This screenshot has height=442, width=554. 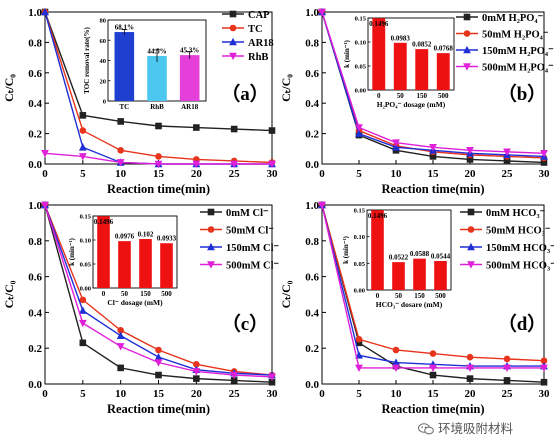 What do you see at coordinates (522, 93) in the screenshot?
I see `panel-label-b: （b）` at bounding box center [522, 93].